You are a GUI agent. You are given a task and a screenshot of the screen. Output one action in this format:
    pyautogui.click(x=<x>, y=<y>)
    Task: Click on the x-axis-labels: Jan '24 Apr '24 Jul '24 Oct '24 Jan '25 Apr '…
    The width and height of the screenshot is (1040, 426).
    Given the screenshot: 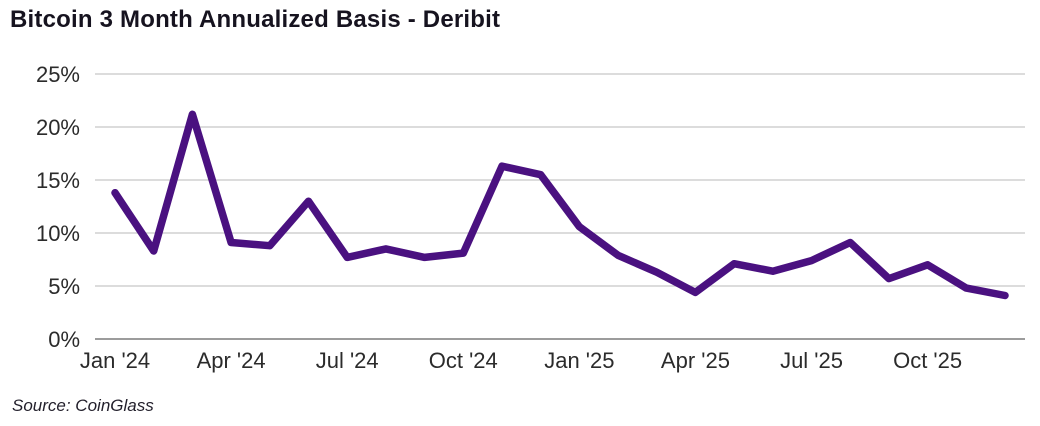 What is the action you would take?
    pyautogui.click(x=521, y=360)
    